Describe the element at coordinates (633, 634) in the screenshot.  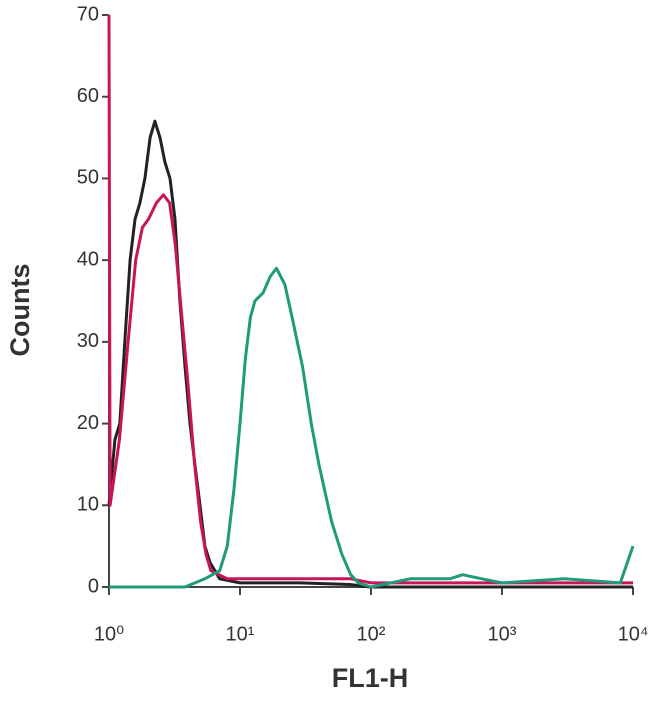
I see `x-tick-label: 10⁴` at that location.